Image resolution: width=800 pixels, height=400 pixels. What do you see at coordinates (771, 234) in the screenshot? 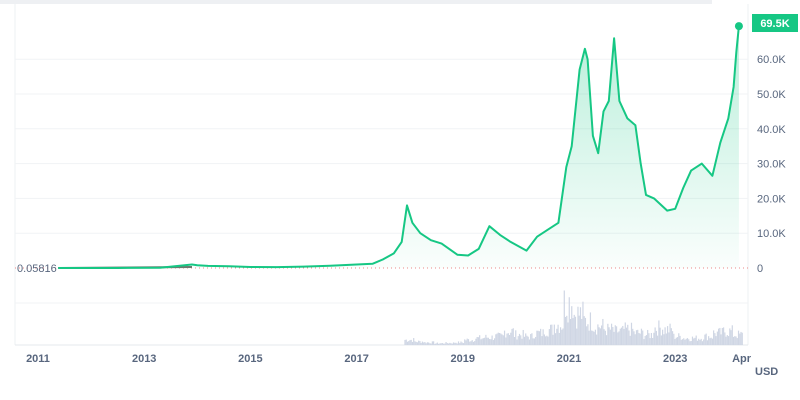
I see `y-tick-label: 10.0K` at bounding box center [771, 234].